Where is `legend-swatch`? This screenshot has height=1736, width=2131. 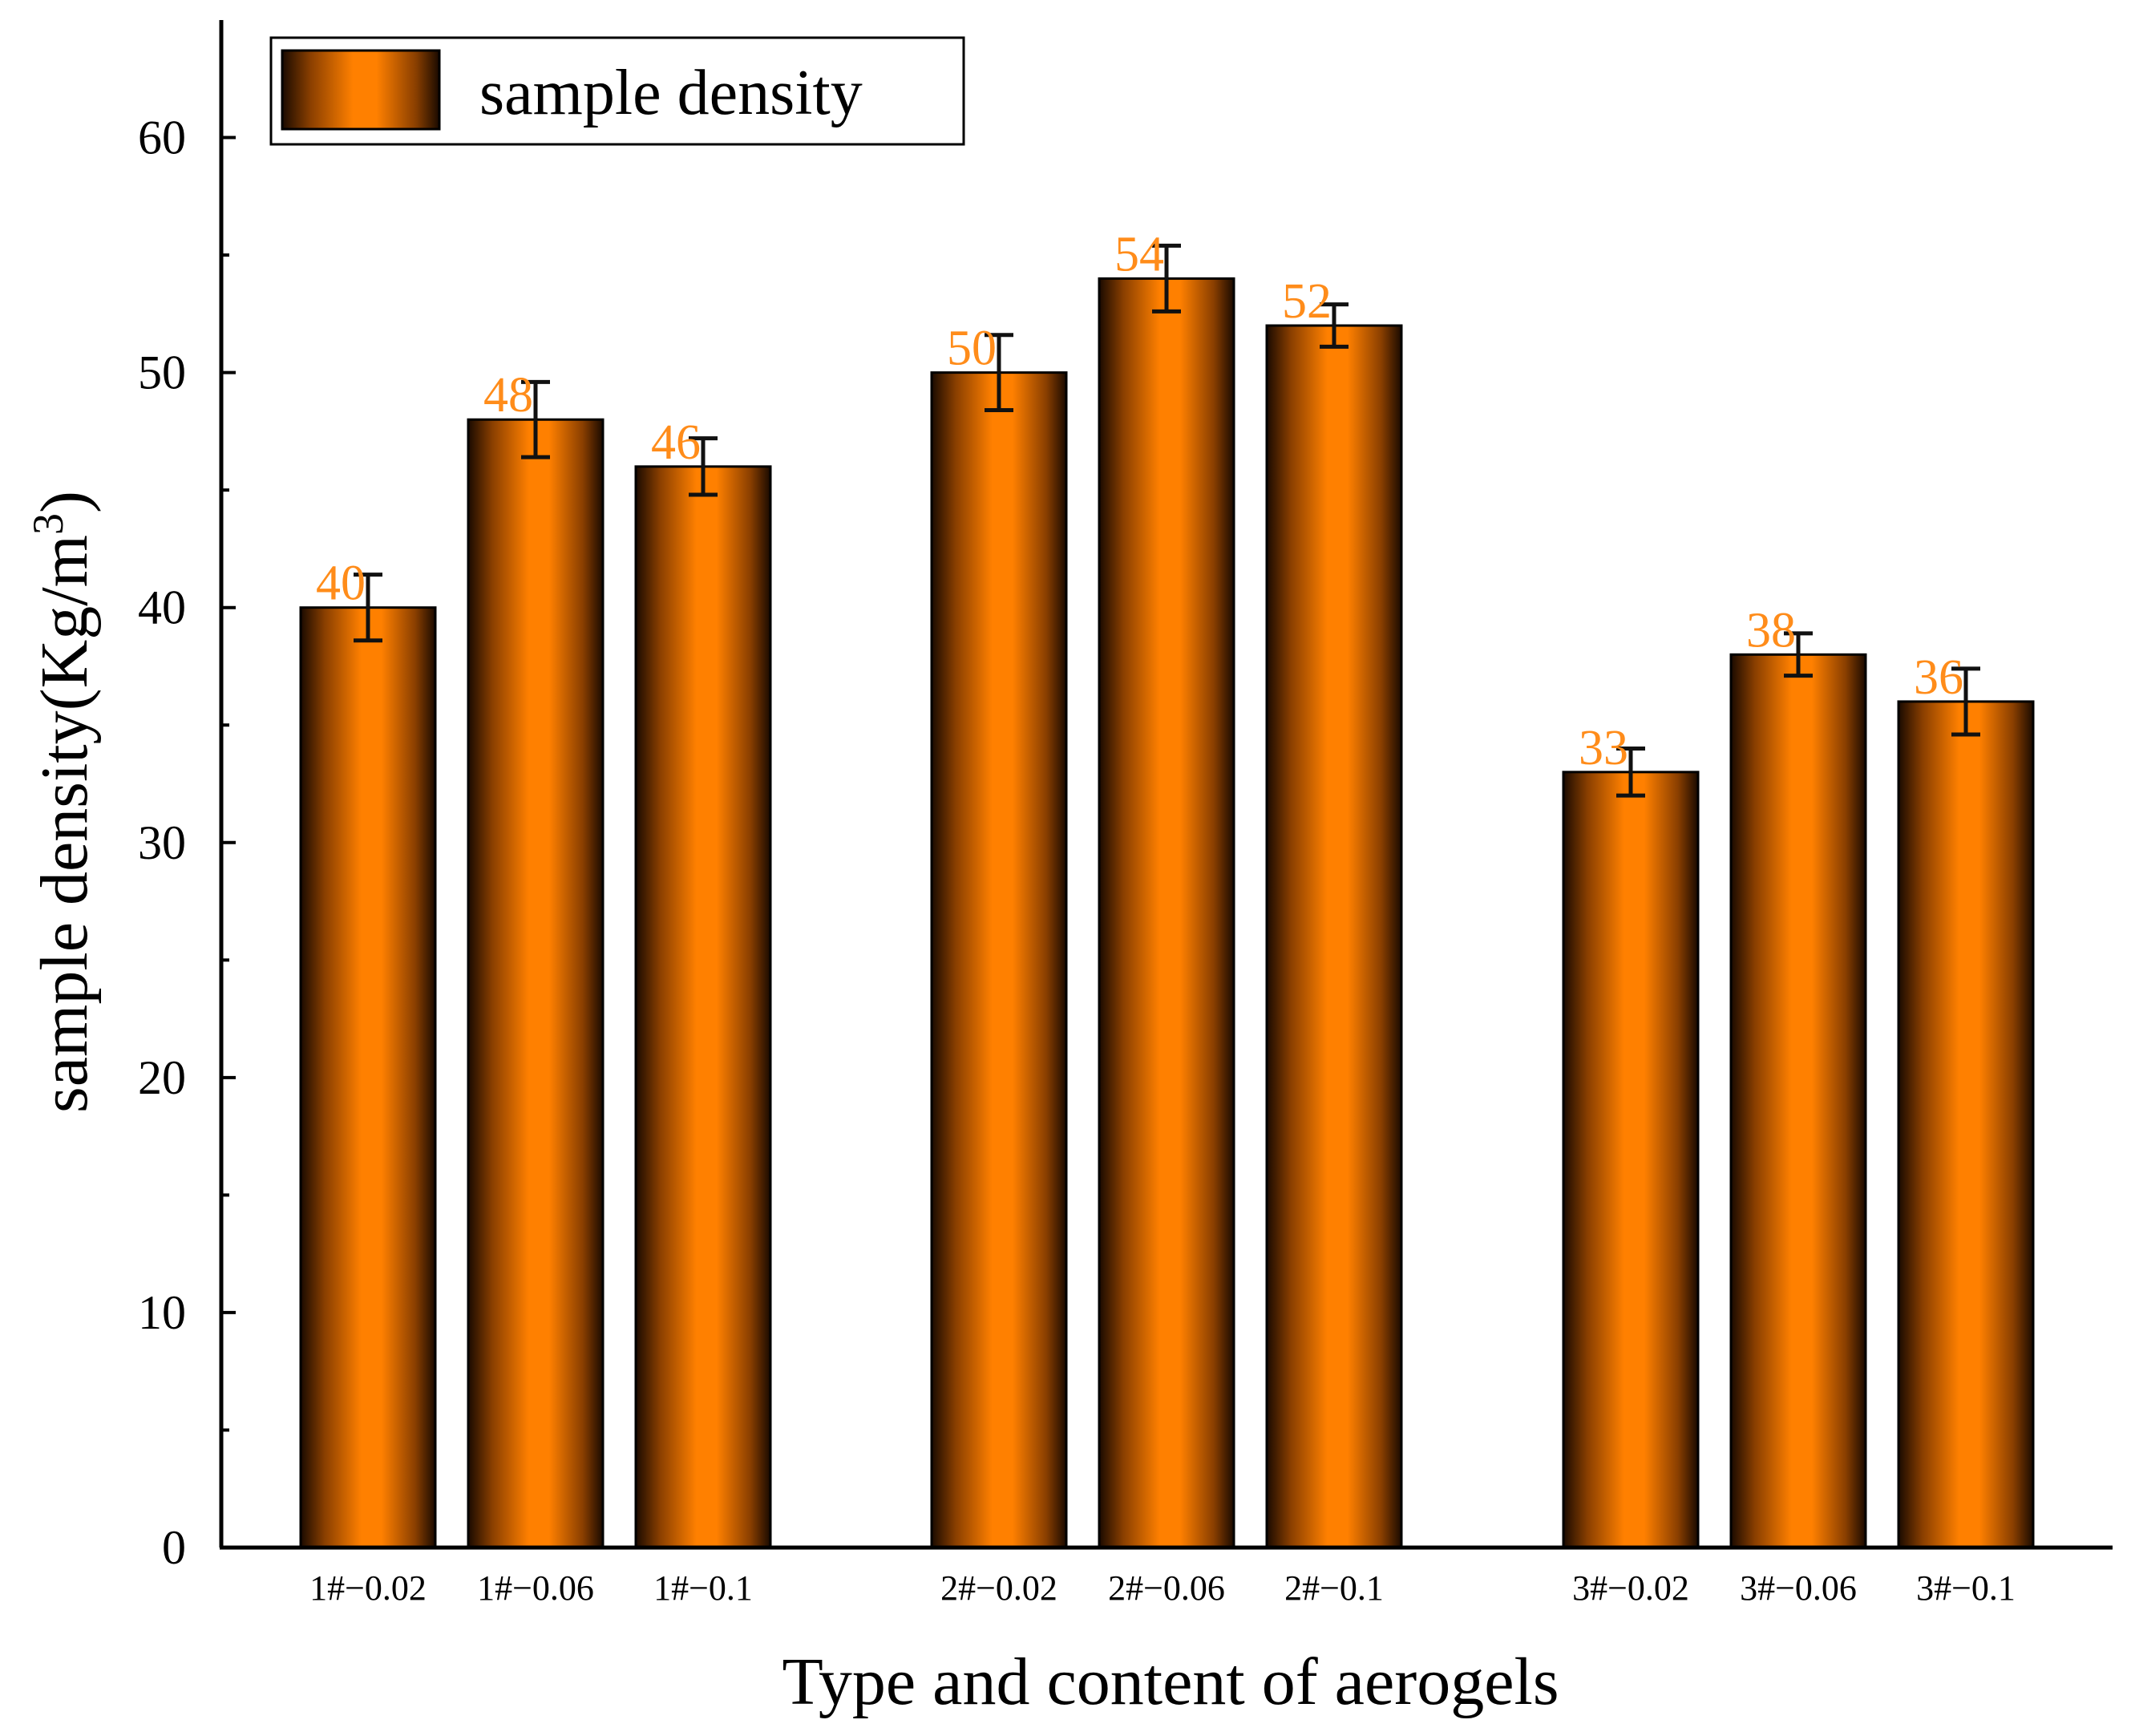 legend-swatch is located at coordinates (361, 90).